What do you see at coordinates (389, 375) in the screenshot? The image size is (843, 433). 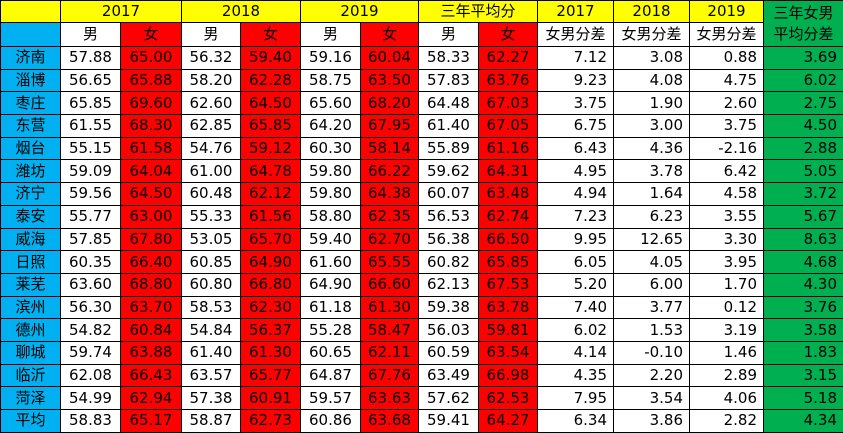 I see `female-score: 67.76` at bounding box center [389, 375].